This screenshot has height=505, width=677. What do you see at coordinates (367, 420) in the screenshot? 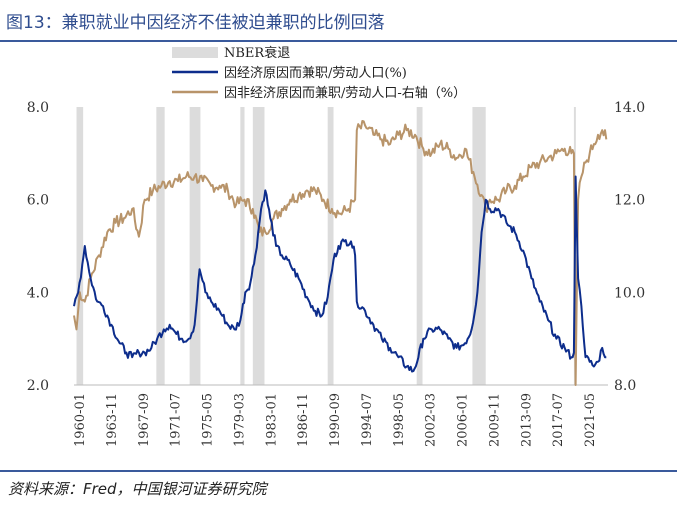
I see `x-tick-label: 1994-07` at bounding box center [367, 420].